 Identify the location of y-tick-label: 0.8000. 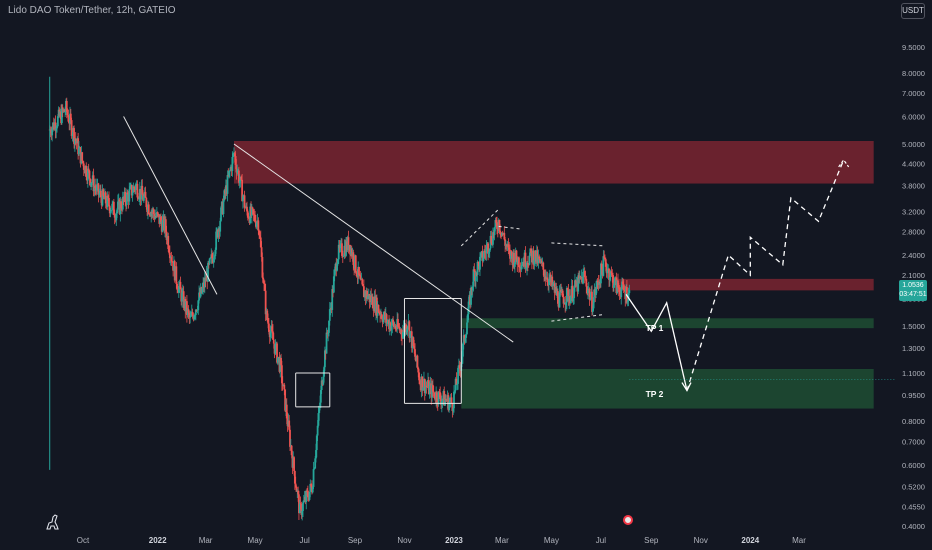
(913, 421).